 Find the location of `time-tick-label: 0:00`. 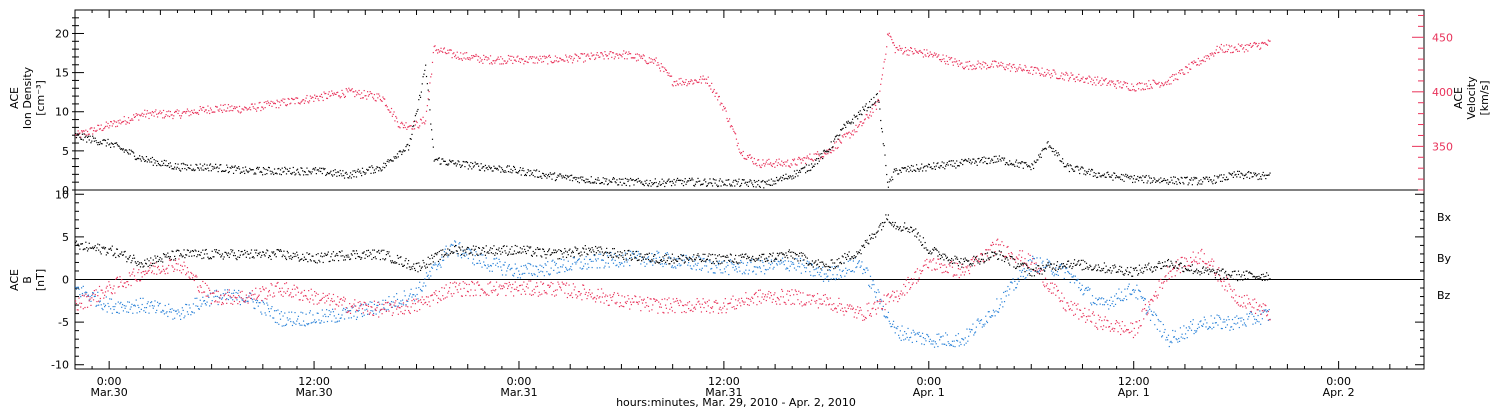

time-tick-label: 0:00 is located at coordinates (519, 381).